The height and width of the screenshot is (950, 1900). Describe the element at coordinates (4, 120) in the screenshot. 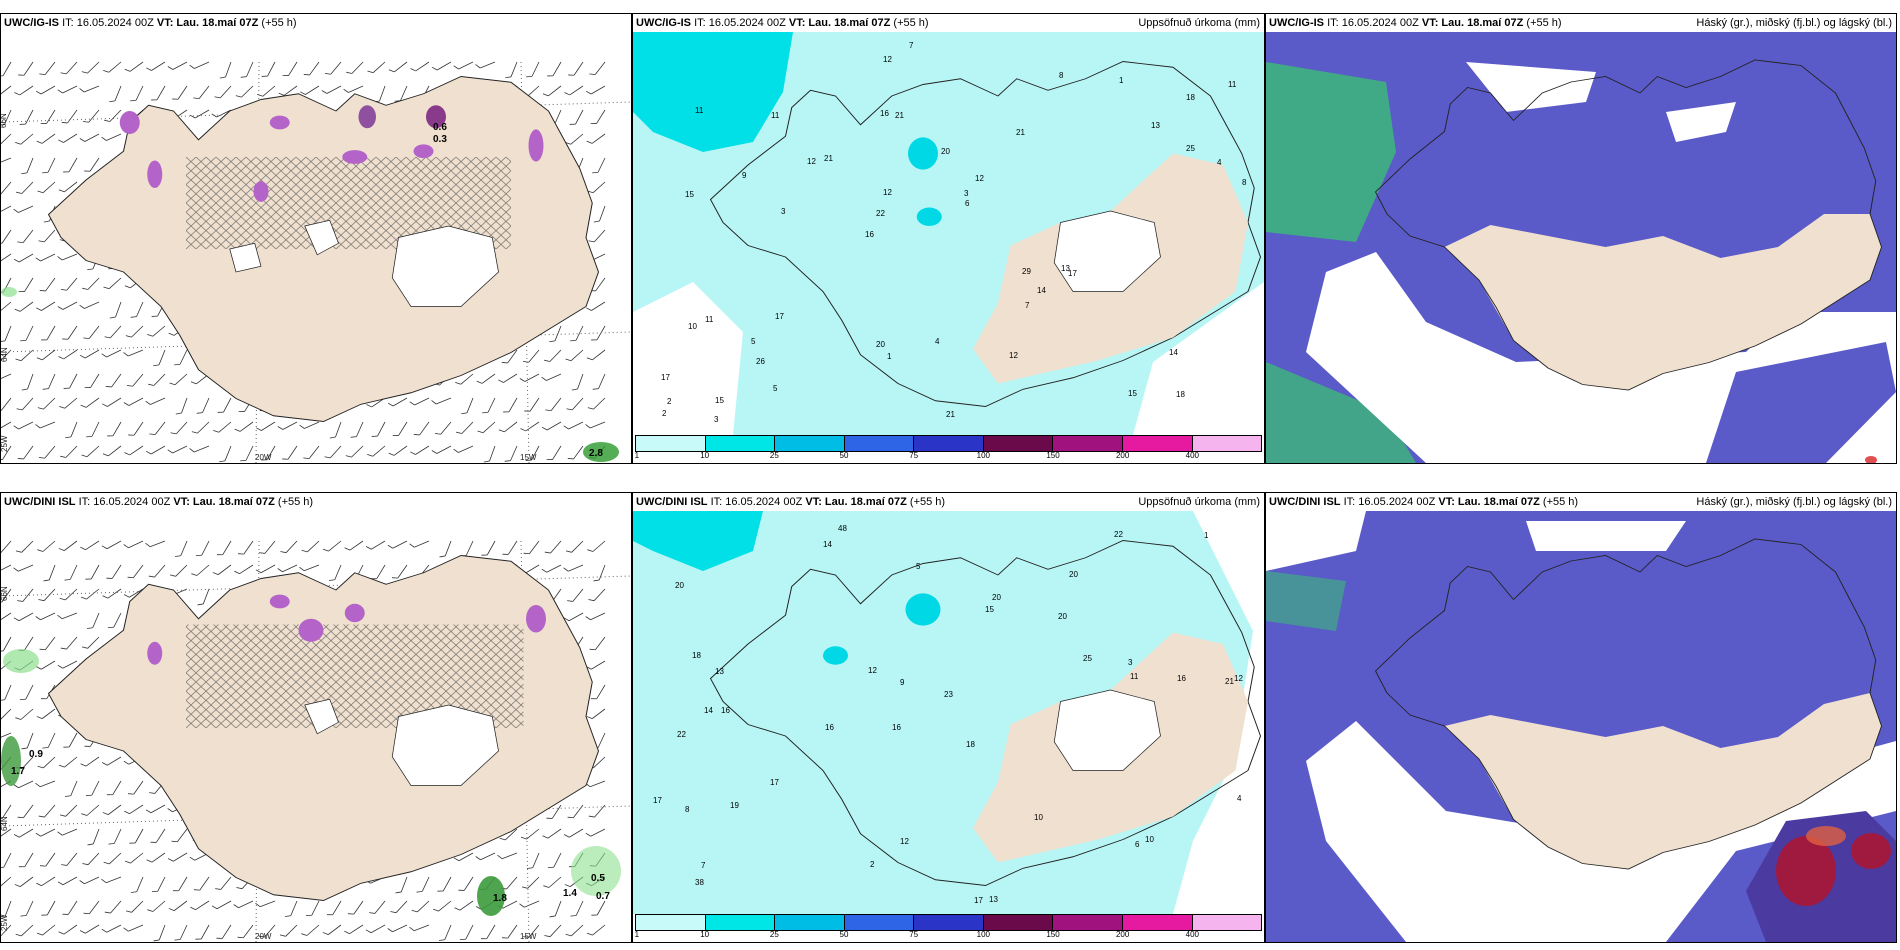

I see `svg-text: 66N` at that location.